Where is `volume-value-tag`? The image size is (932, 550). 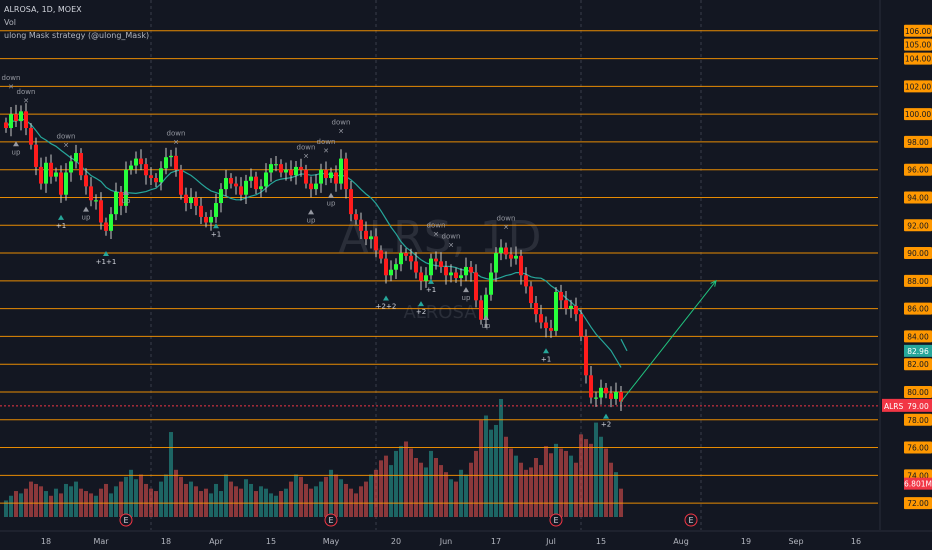 volume-value-tag is located at coordinates (918, 483).